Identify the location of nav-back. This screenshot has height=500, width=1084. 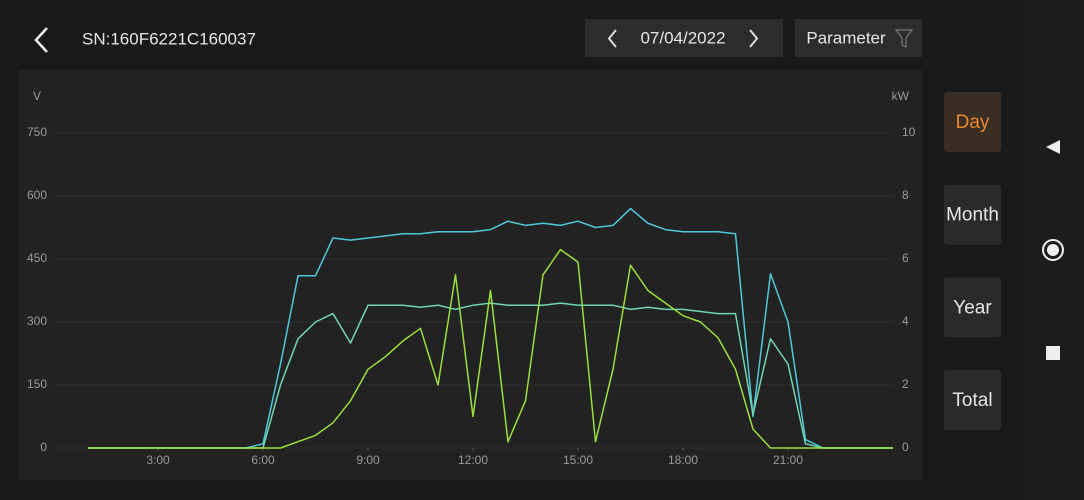
(1053, 147).